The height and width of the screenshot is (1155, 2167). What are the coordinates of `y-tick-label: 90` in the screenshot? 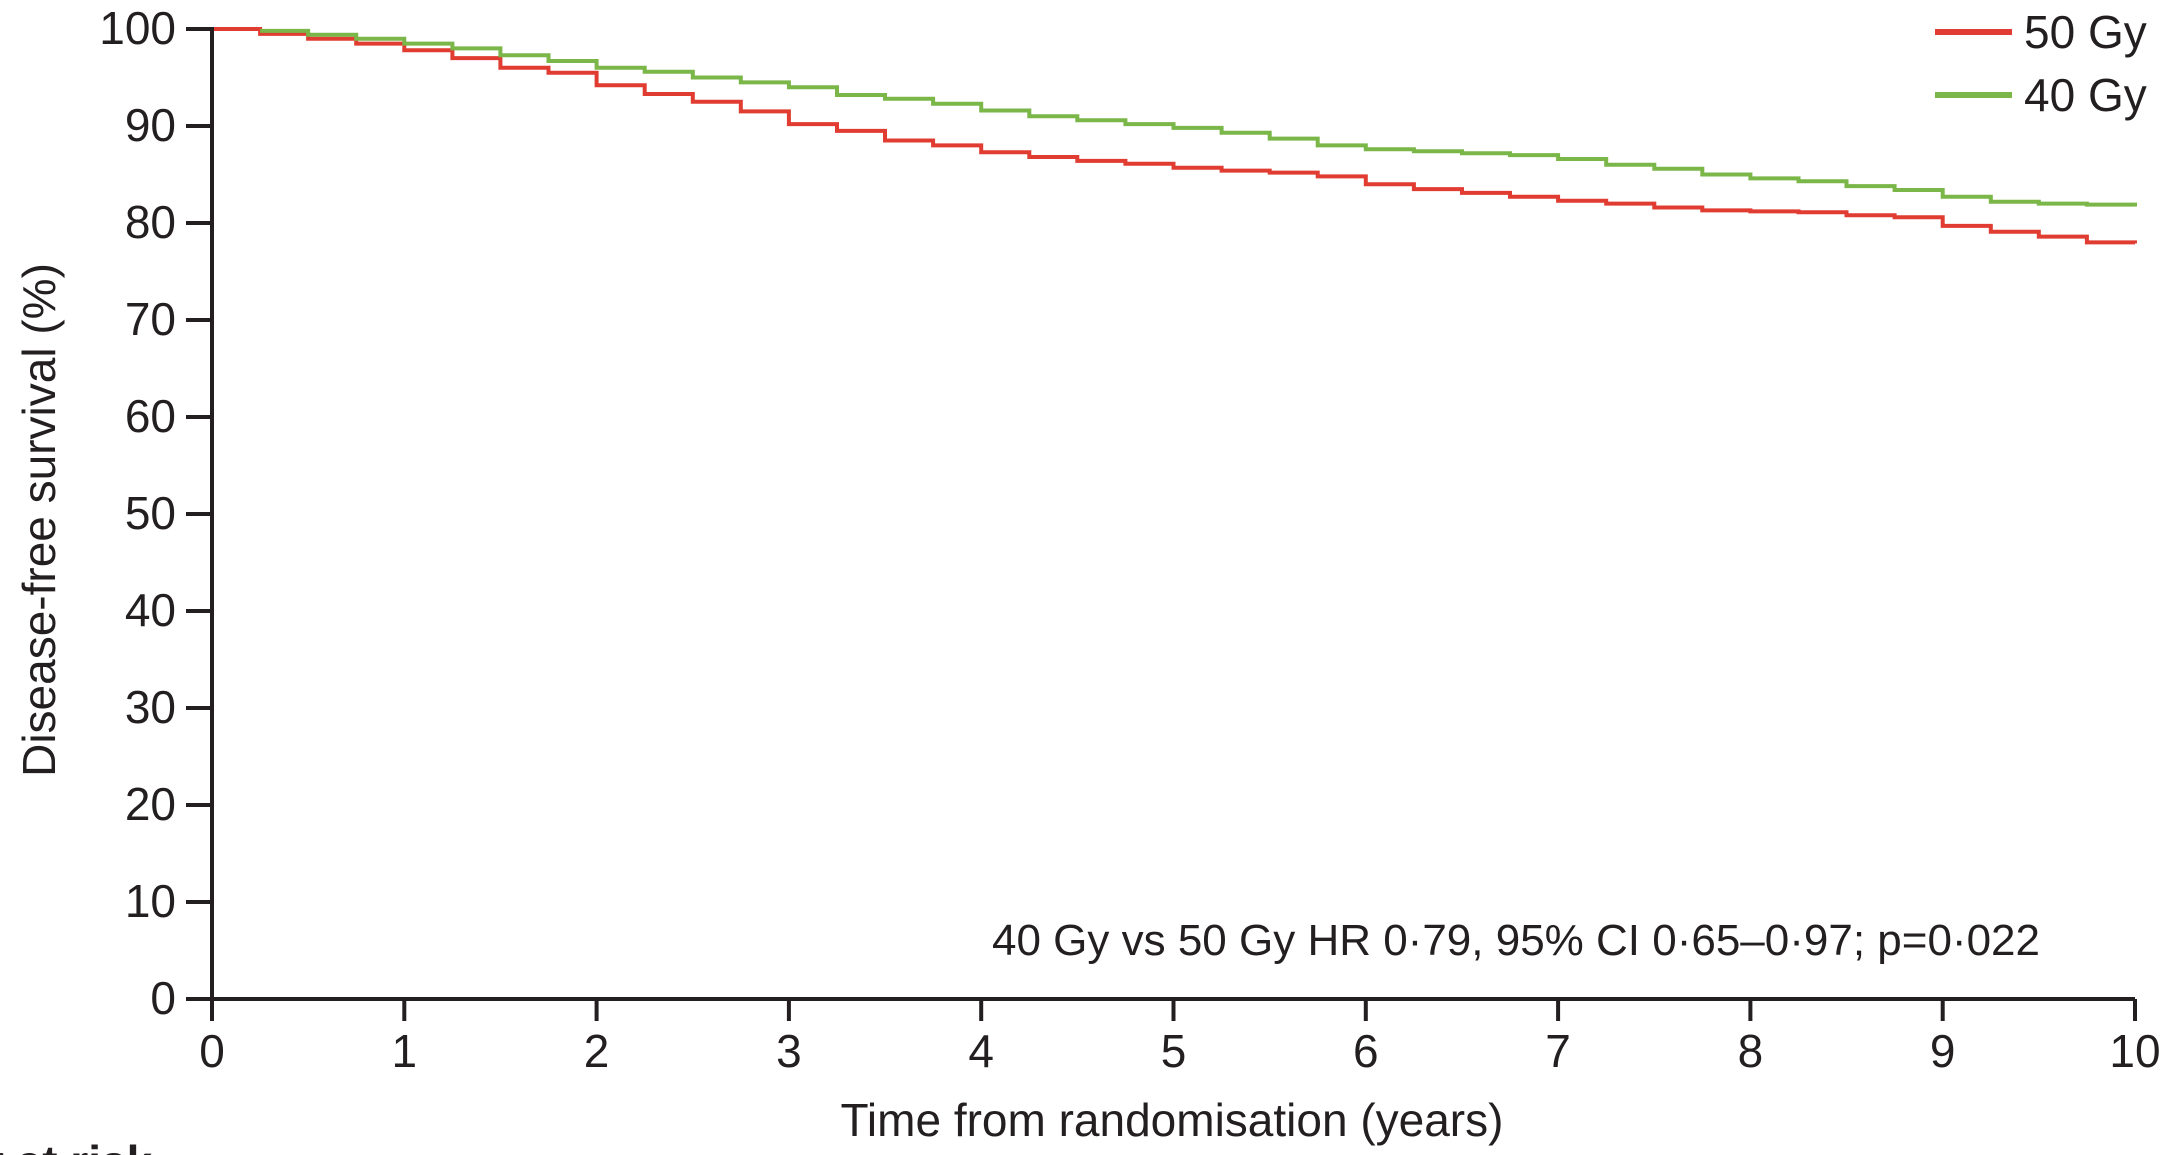 It's located at (150, 125).